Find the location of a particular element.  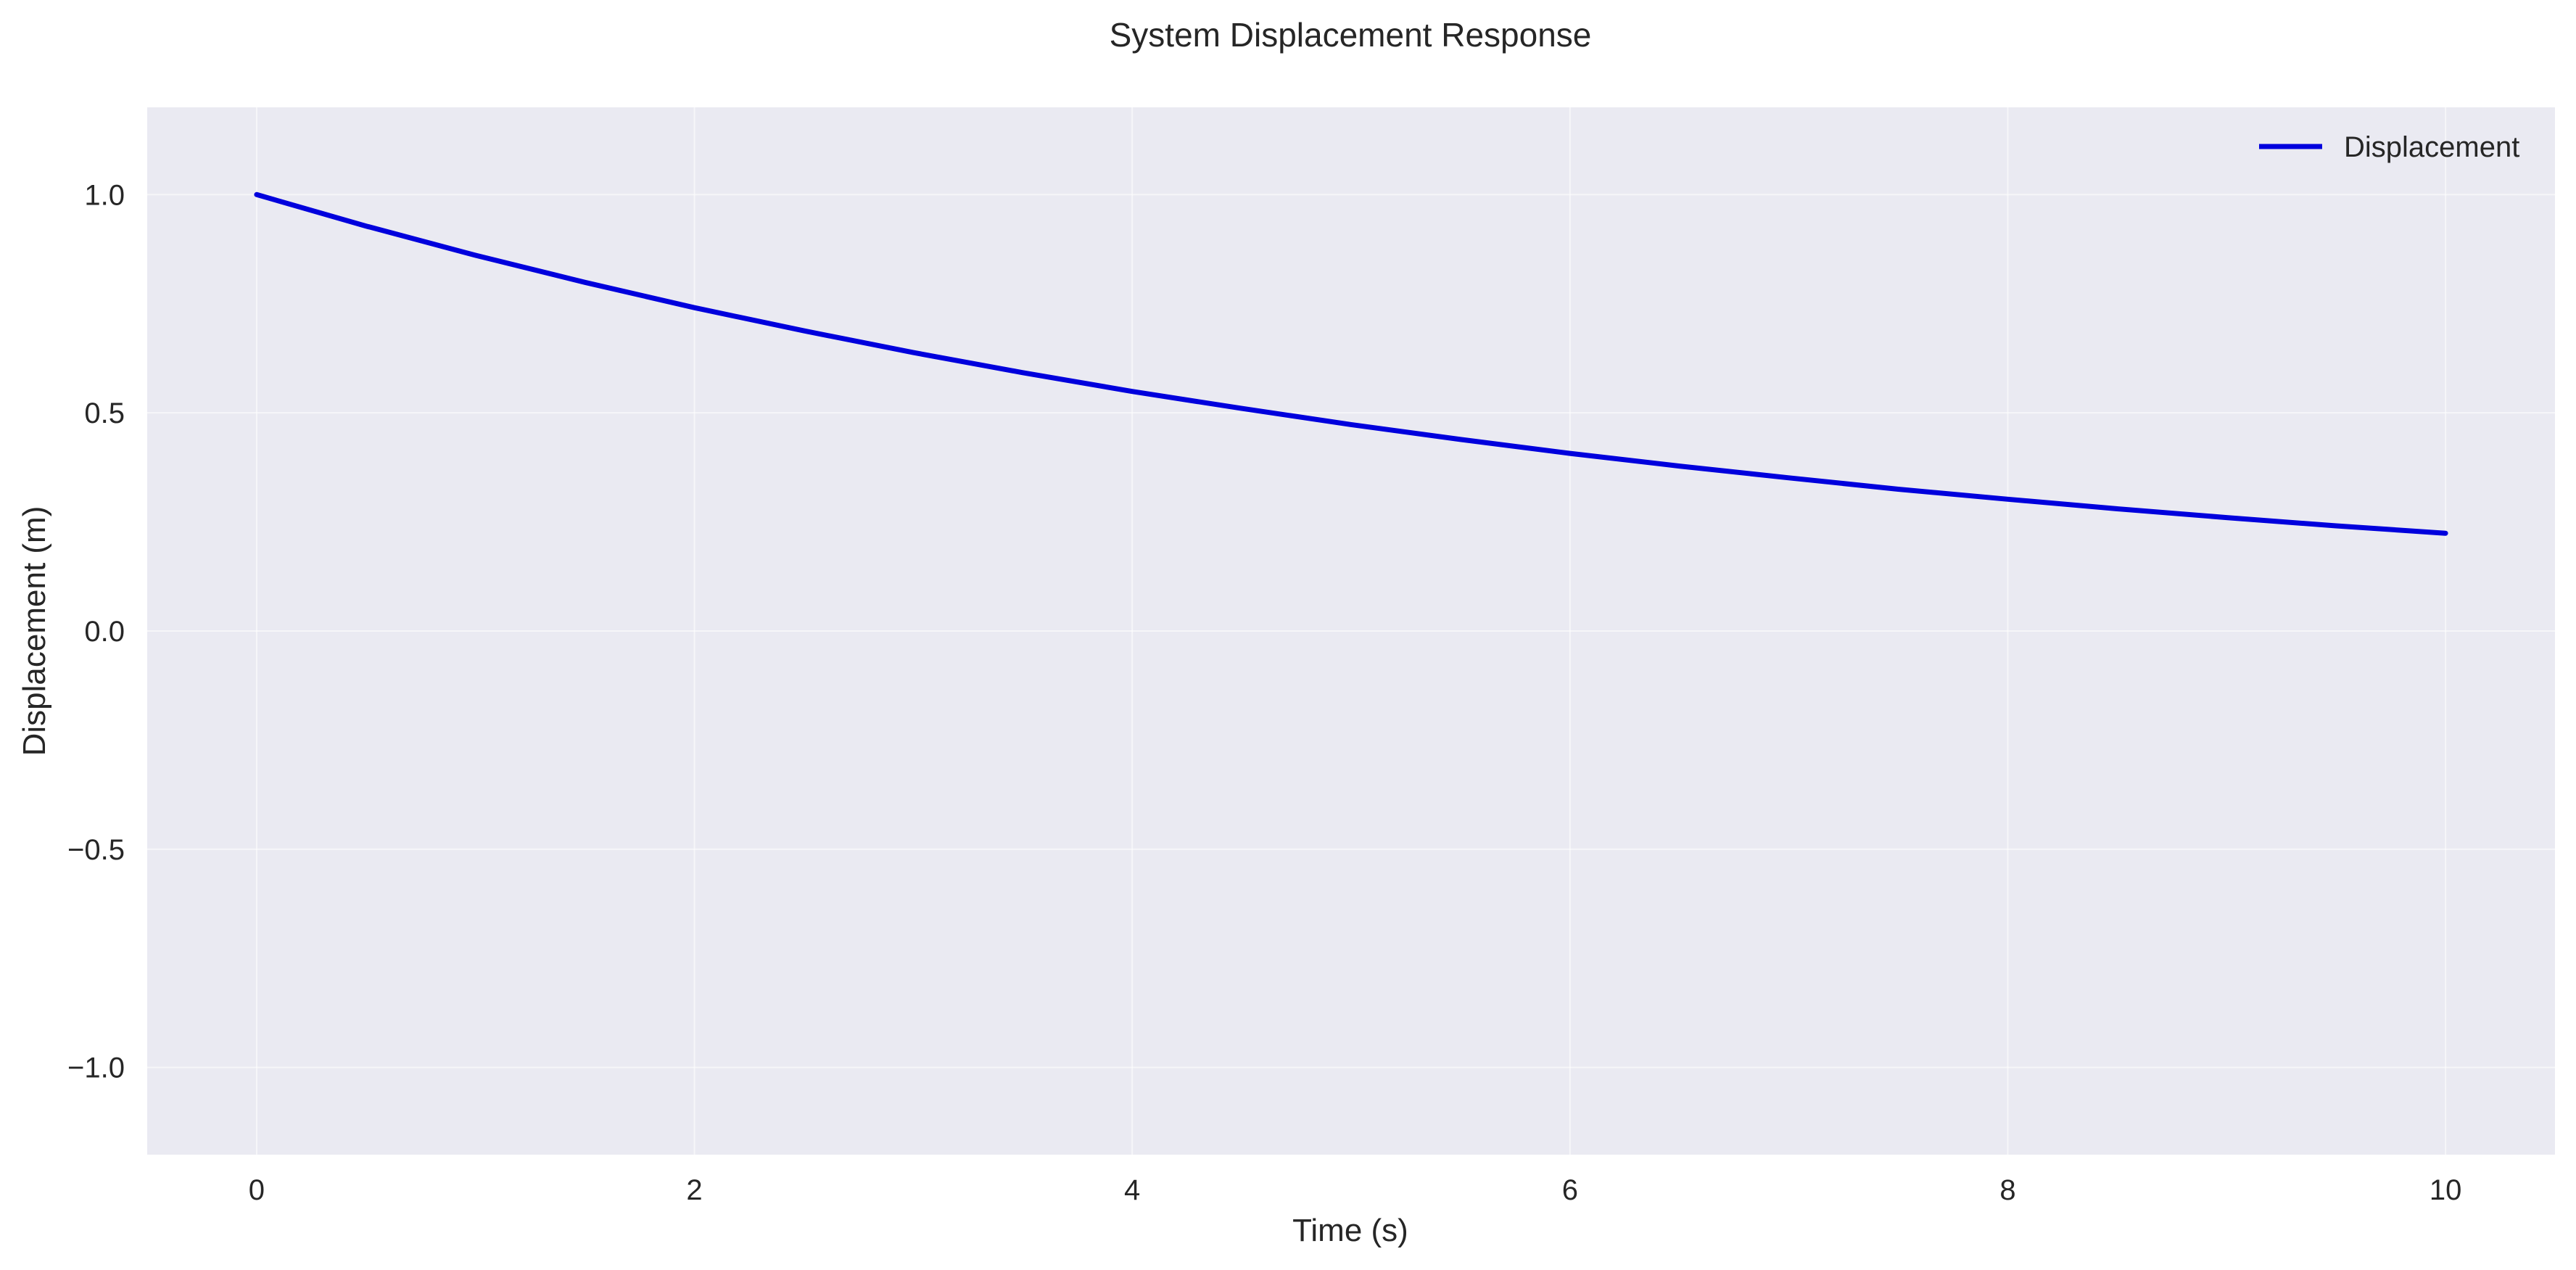

x-tick-label: 4 is located at coordinates (1132, 1190).